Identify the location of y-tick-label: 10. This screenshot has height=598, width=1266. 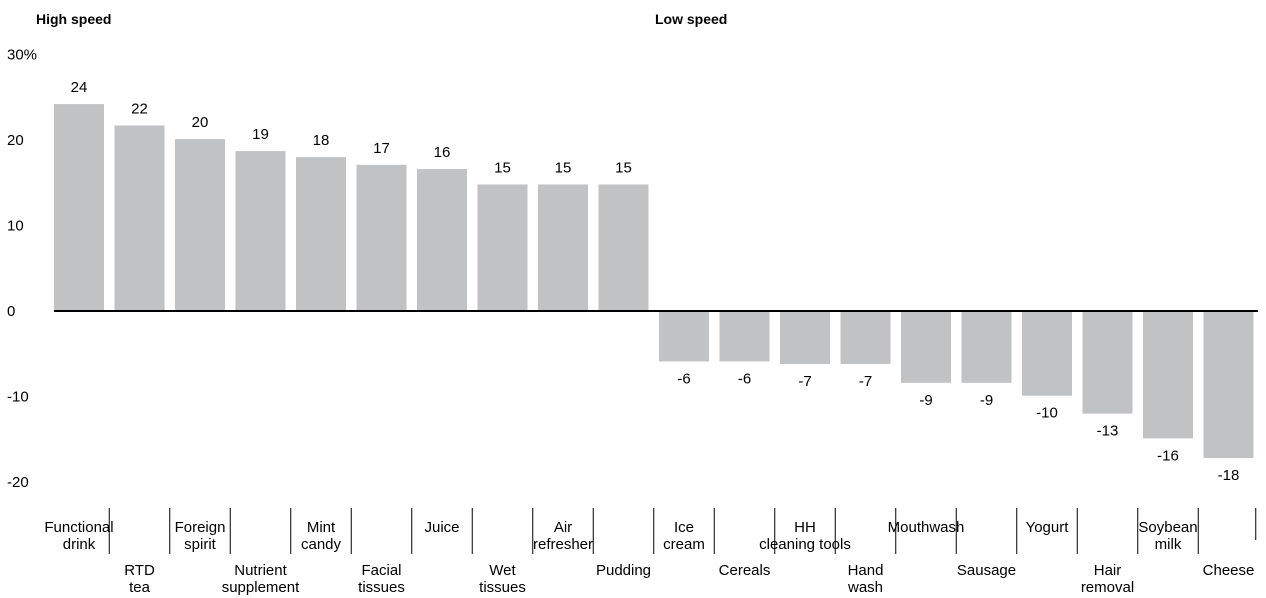
(15, 226).